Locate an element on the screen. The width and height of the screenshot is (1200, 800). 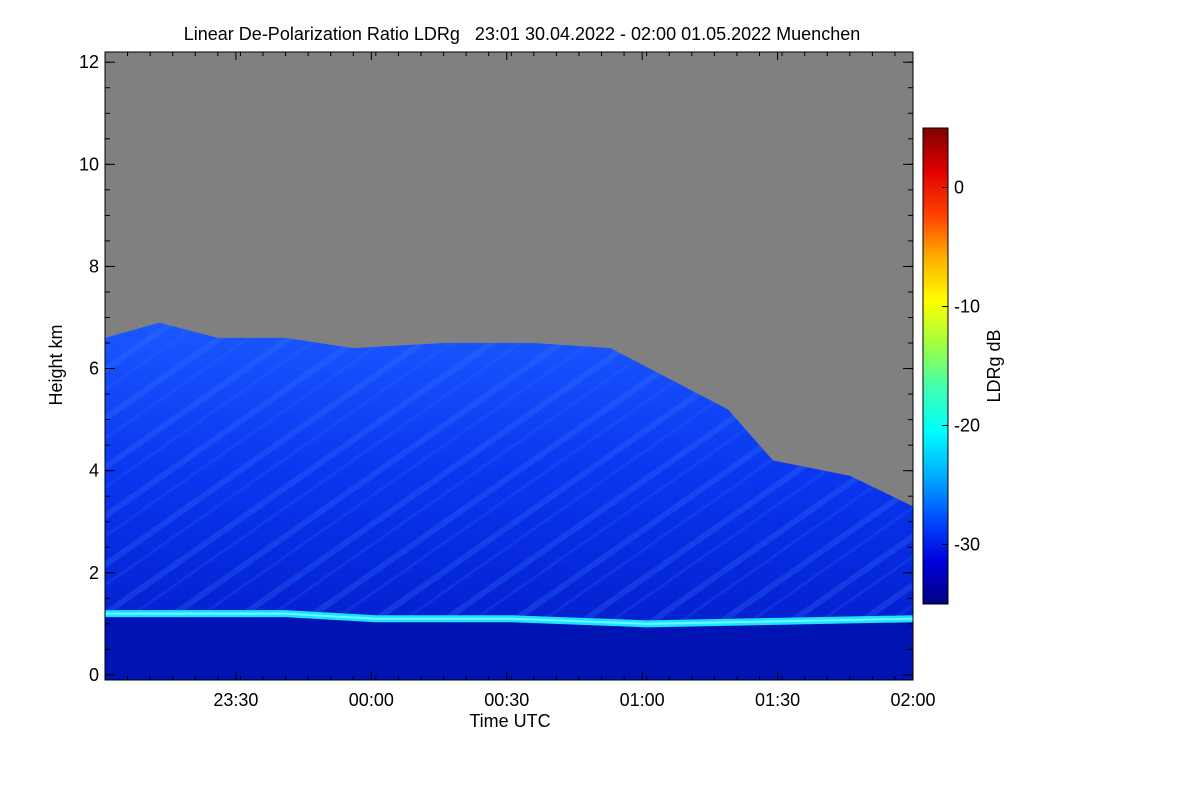
y-axis-label: Height km is located at coordinates (56, 364).